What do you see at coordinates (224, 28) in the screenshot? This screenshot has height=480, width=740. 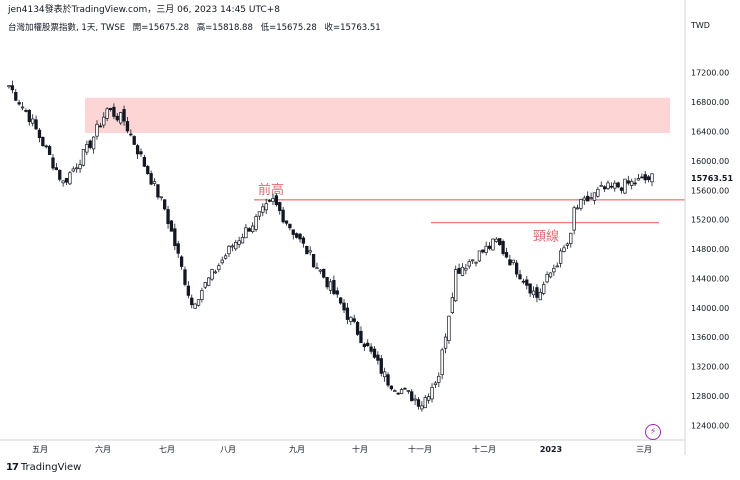 I see `high-value: 高=15818.88` at bounding box center [224, 28].